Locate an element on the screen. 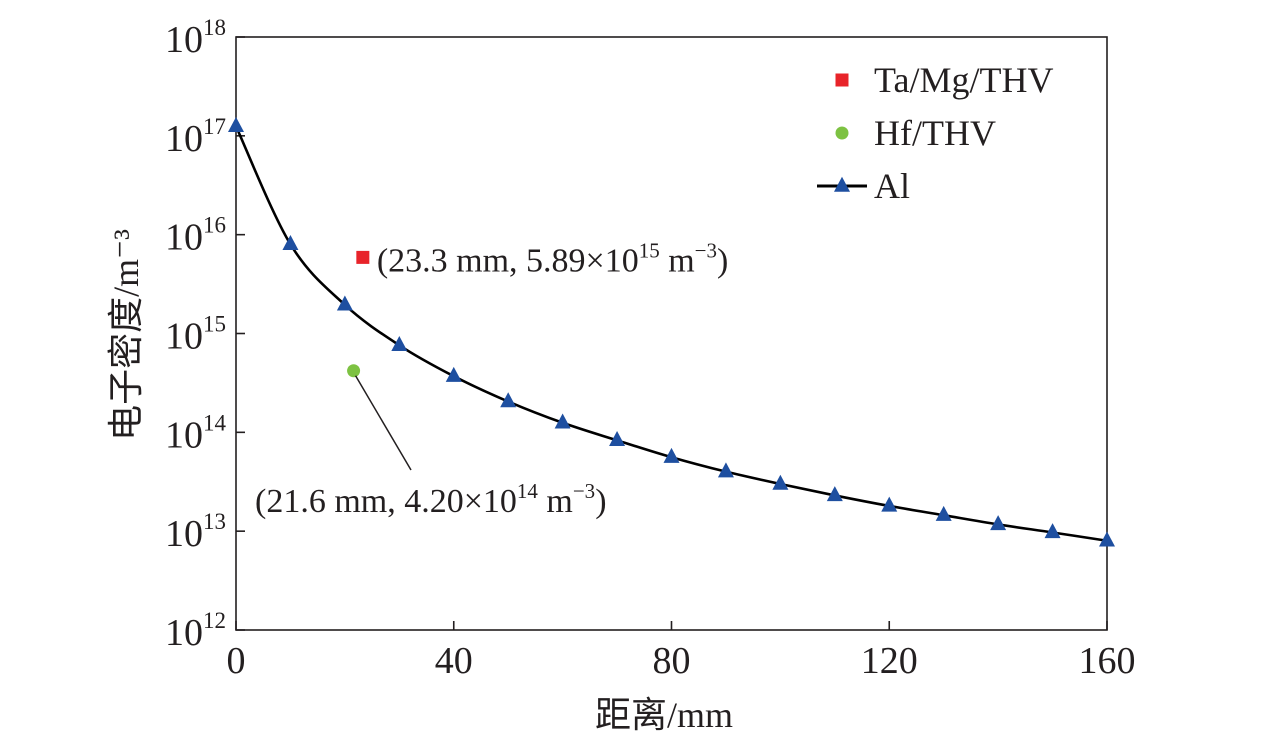 The image size is (1276, 735). x-tick-label: 120 is located at coordinates (889, 661).